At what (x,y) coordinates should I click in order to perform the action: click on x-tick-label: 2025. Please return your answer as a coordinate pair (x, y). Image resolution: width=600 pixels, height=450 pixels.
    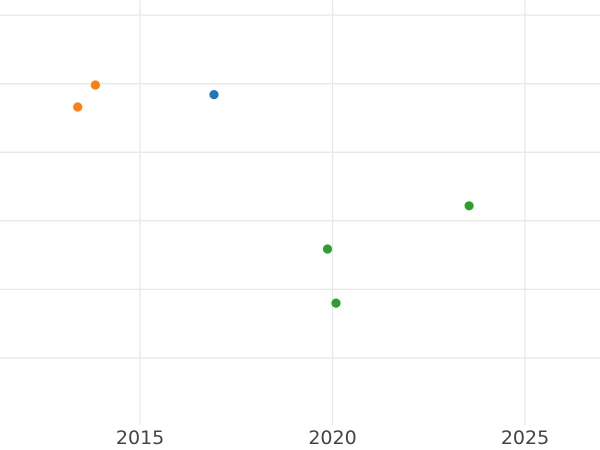
    Looking at the image, I should click on (525, 438).